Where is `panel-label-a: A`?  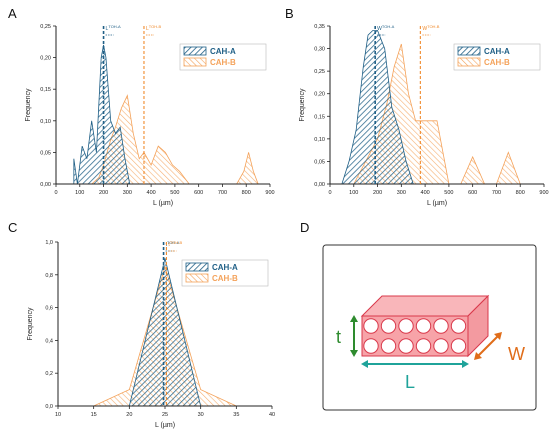
panel-label-a: A is located at coordinates (12, 13).